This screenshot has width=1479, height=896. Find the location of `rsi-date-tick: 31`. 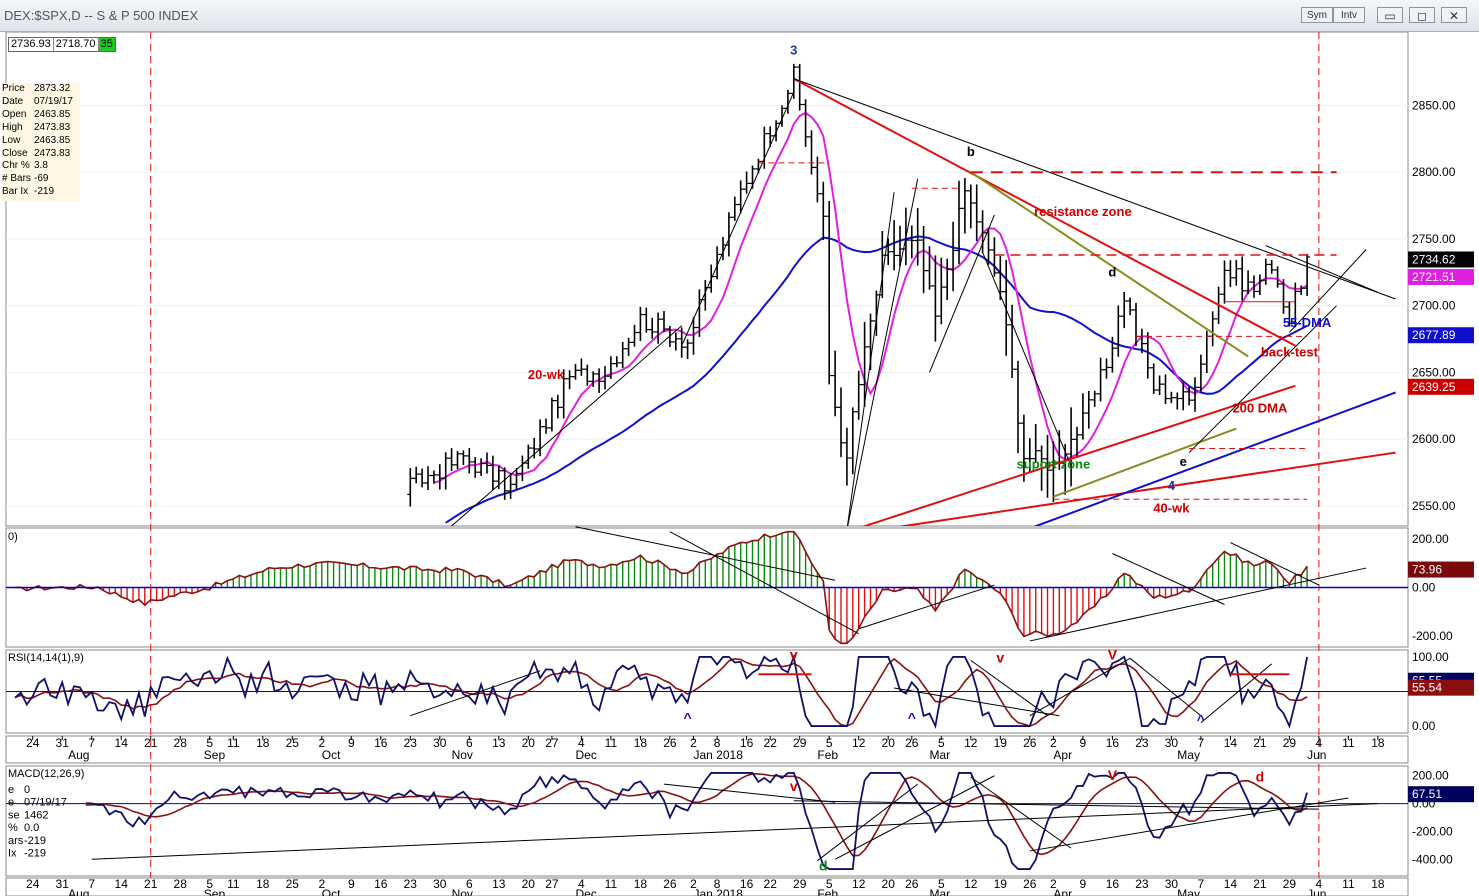

rsi-date-tick: 31 is located at coordinates (63, 743).